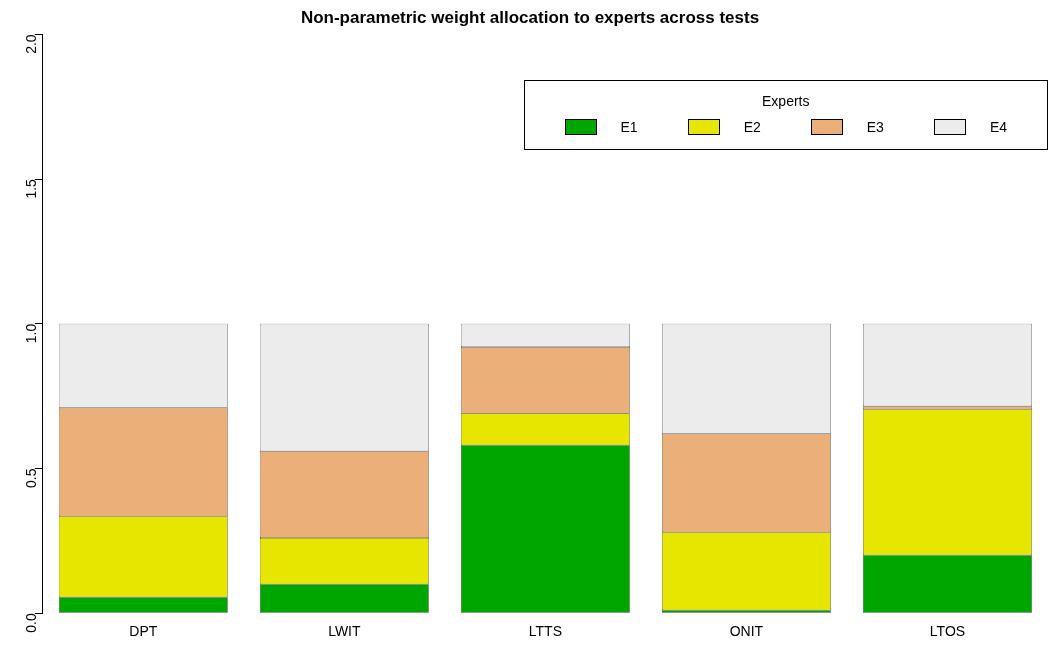  I want to click on x-tick-label: LTOS, so click(947, 631).